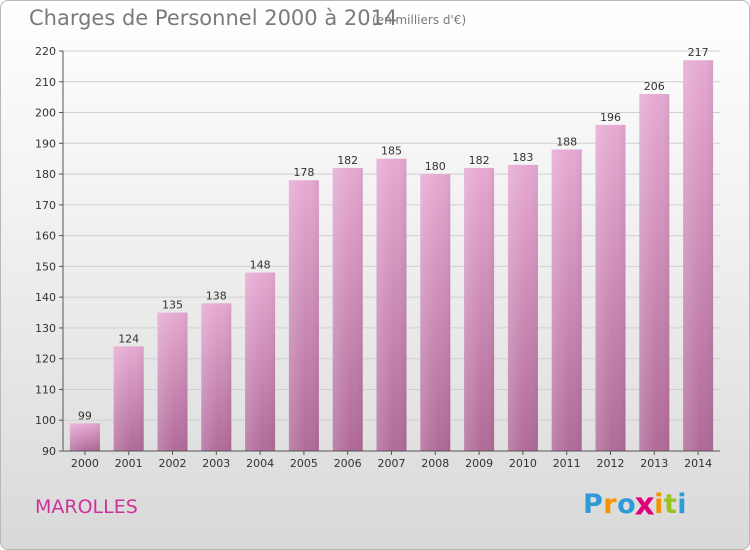 The height and width of the screenshot is (550, 750). Describe the element at coordinates (45, 82) in the screenshot. I see `y-tick-label: 210` at that location.